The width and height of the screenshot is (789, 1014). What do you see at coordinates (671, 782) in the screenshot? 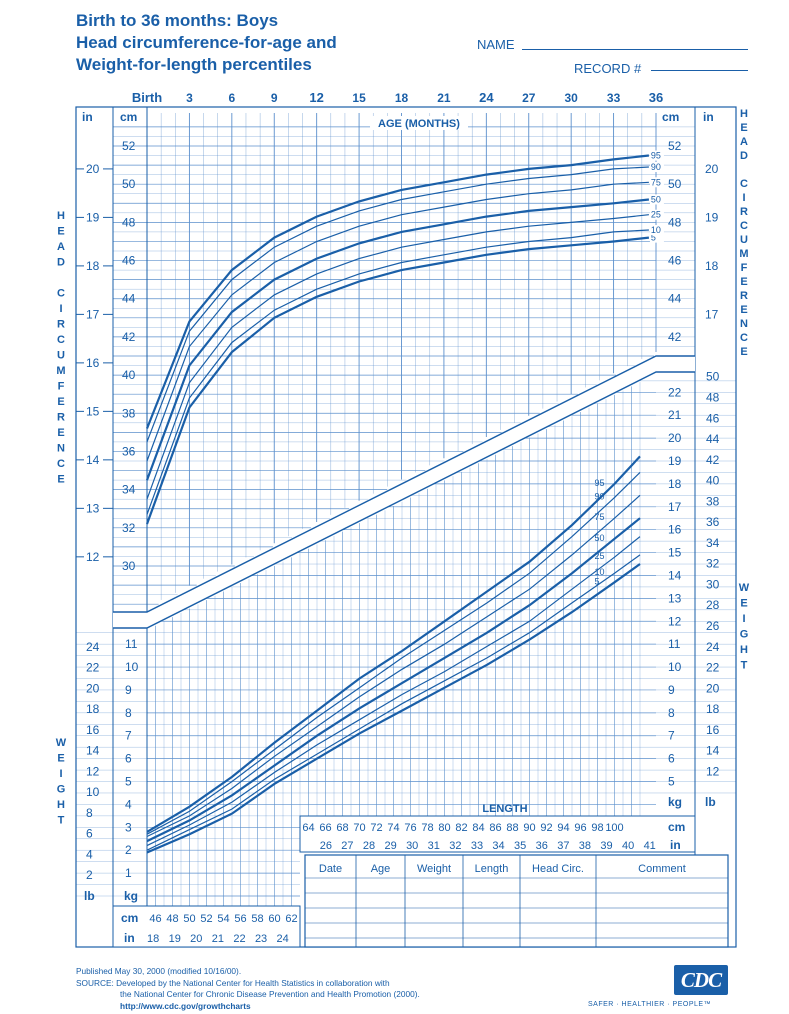
I see `wl-kg-tick-right: 5` at bounding box center [671, 782].